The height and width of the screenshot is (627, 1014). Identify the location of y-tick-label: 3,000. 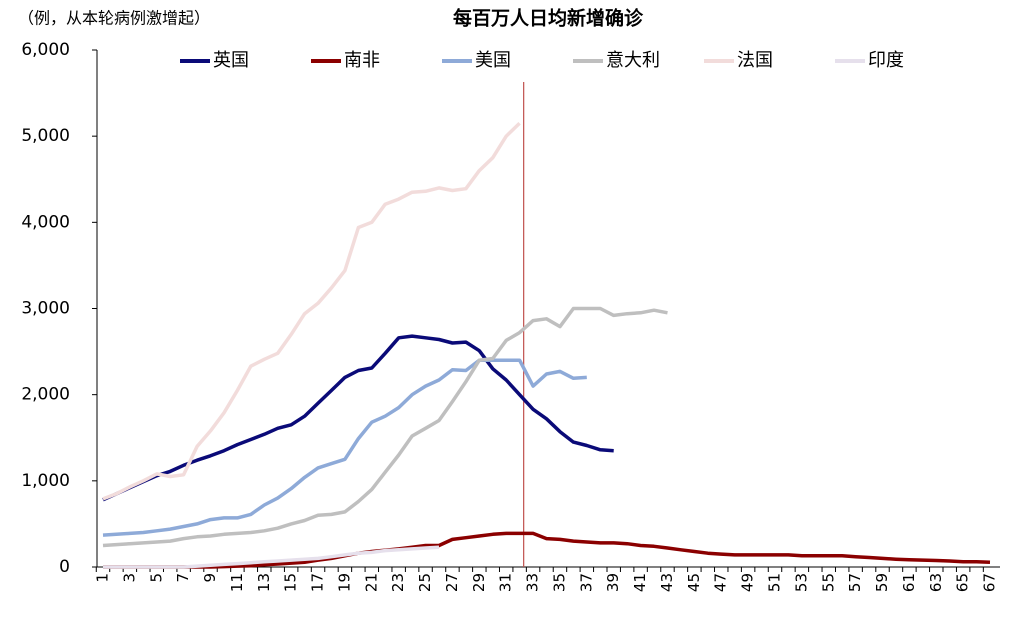
(45, 309).